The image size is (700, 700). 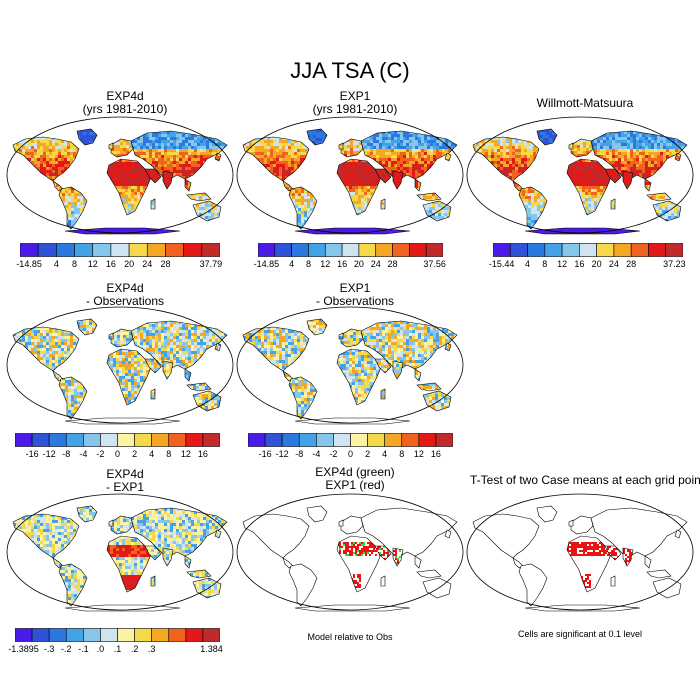 What do you see at coordinates (368, 454) in the screenshot?
I see `colorbar-tick-label: 2` at bounding box center [368, 454].